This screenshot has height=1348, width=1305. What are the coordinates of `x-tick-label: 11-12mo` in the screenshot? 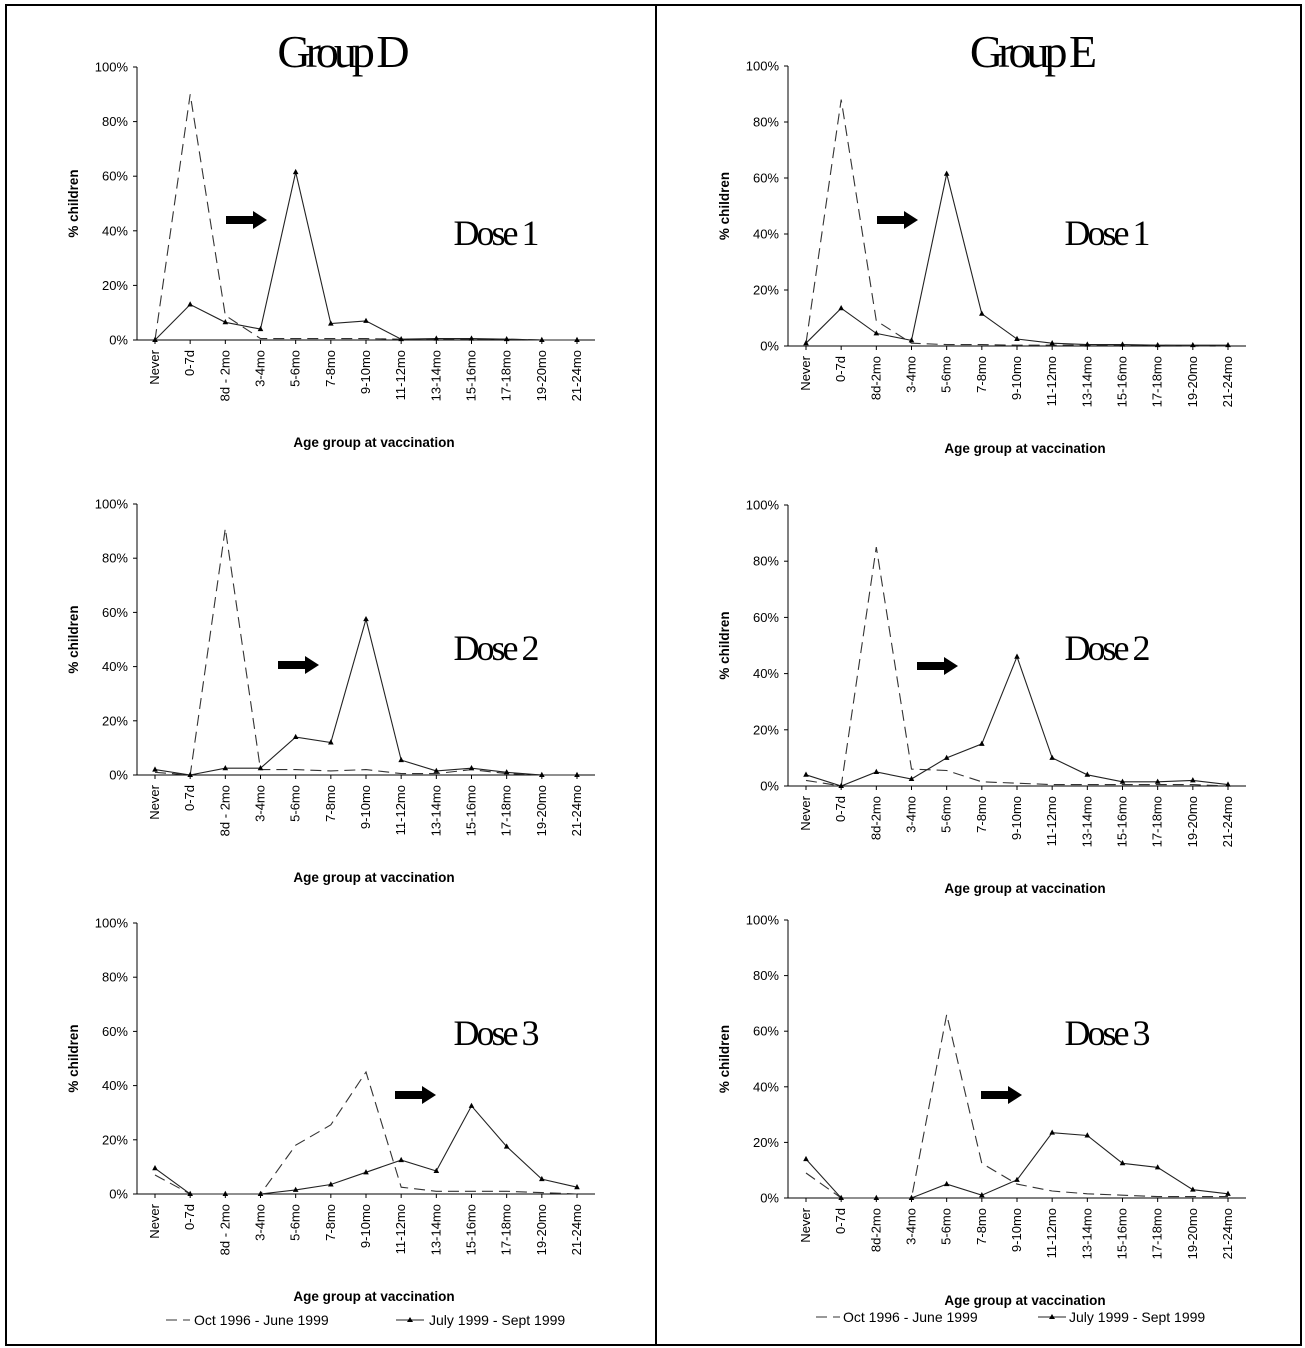 It's located at (400, 810).